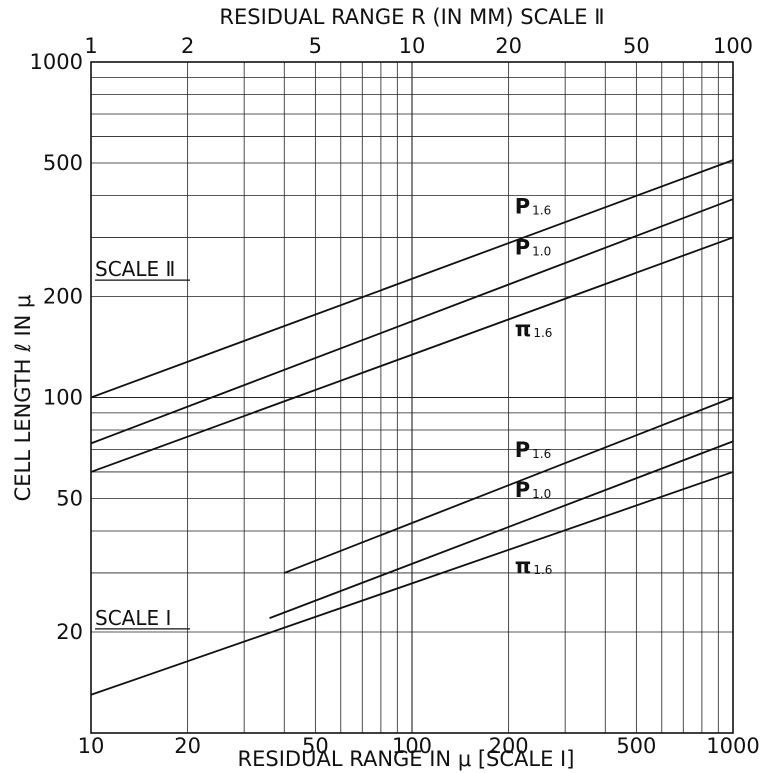  Describe the element at coordinates (315, 746) in the screenshot. I see `bottom-tick-label: 50` at that location.